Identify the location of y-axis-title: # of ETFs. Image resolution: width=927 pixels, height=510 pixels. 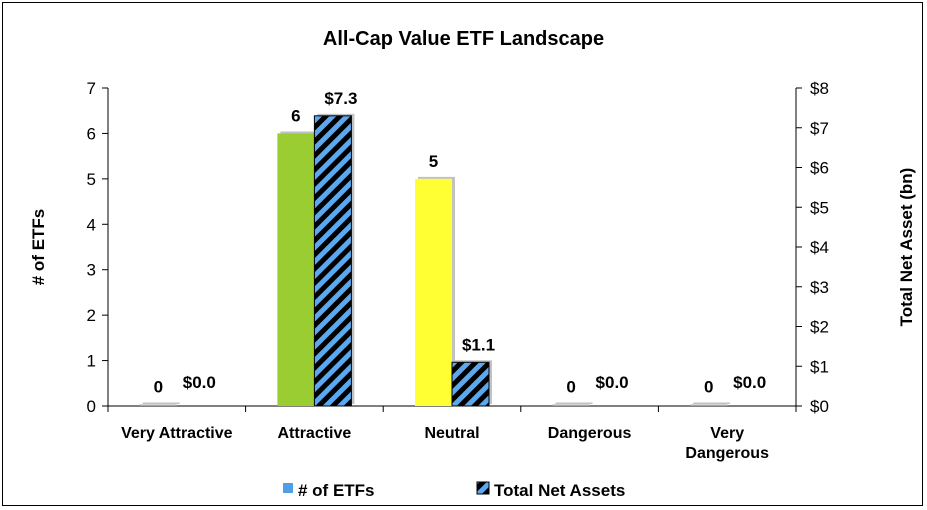
(38, 247).